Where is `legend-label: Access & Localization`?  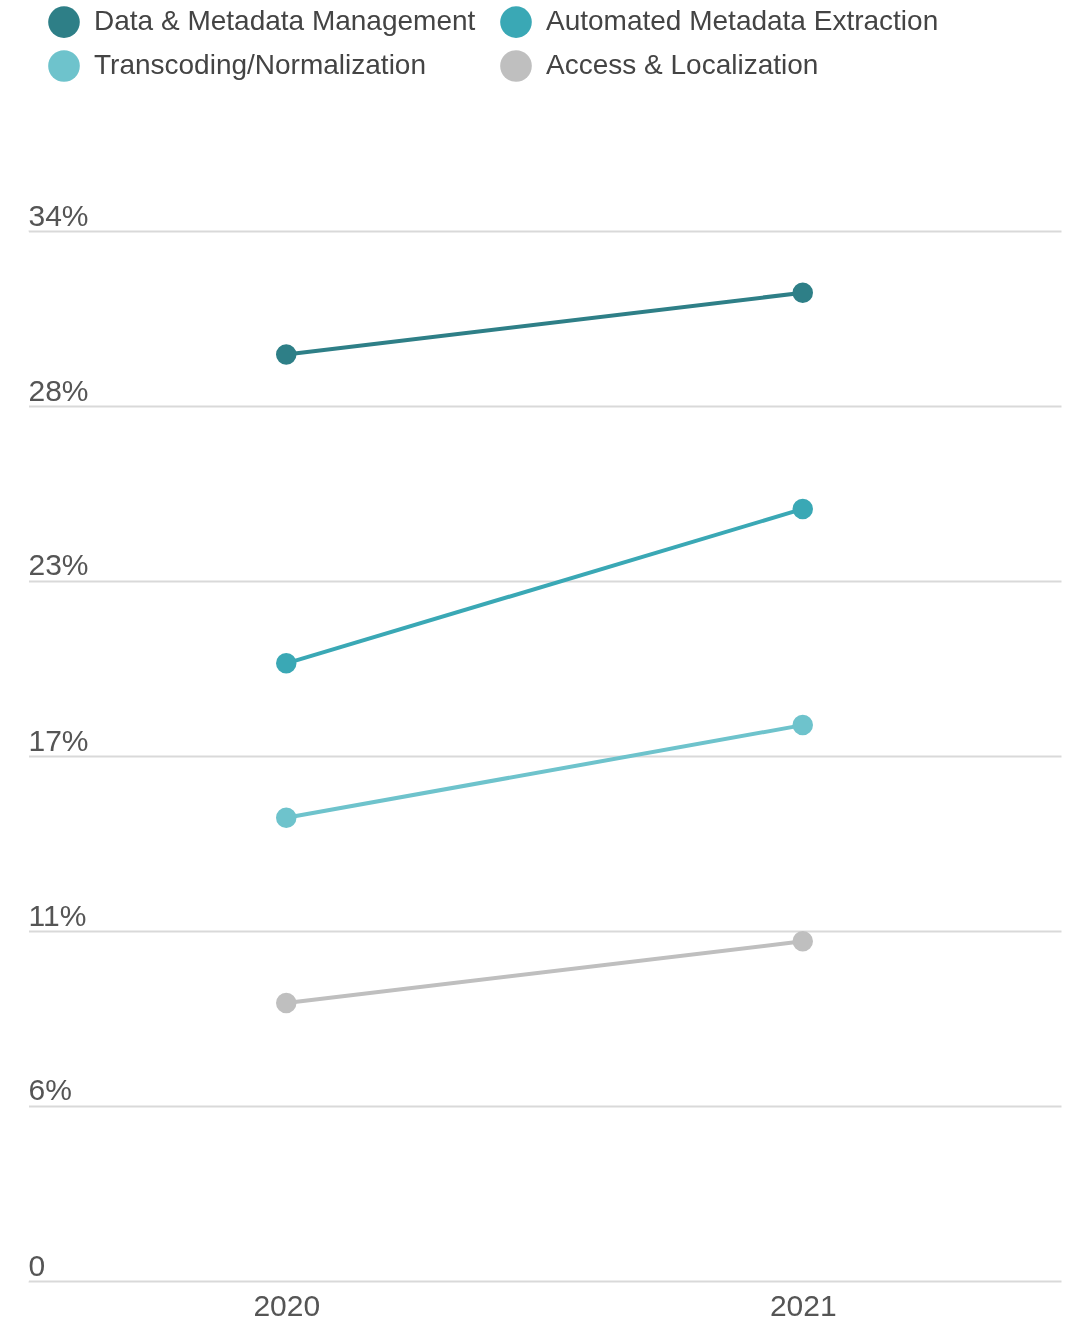 legend-label: Access & Localization is located at coordinates (682, 64).